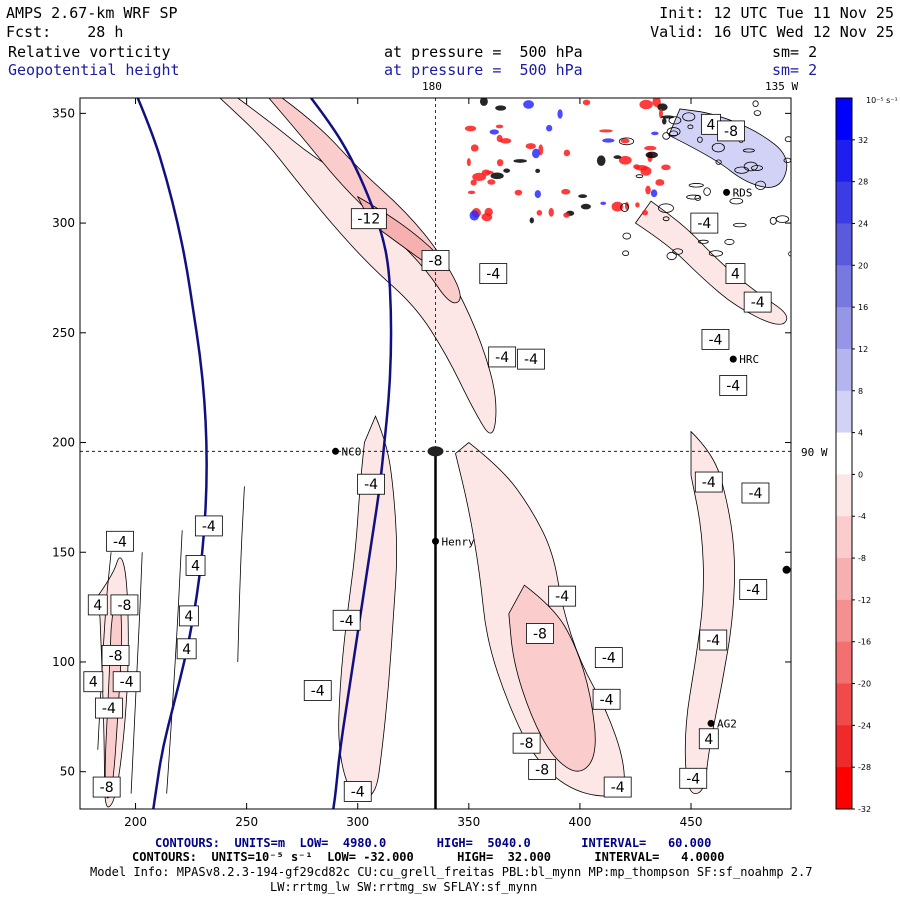 The height and width of the screenshot is (900, 900). I want to click on colorbar: 32 28 24 20 16 12 8 4 0 -4 -8 -12 -16 -20 -24 -28 -32, so click(853, 455).